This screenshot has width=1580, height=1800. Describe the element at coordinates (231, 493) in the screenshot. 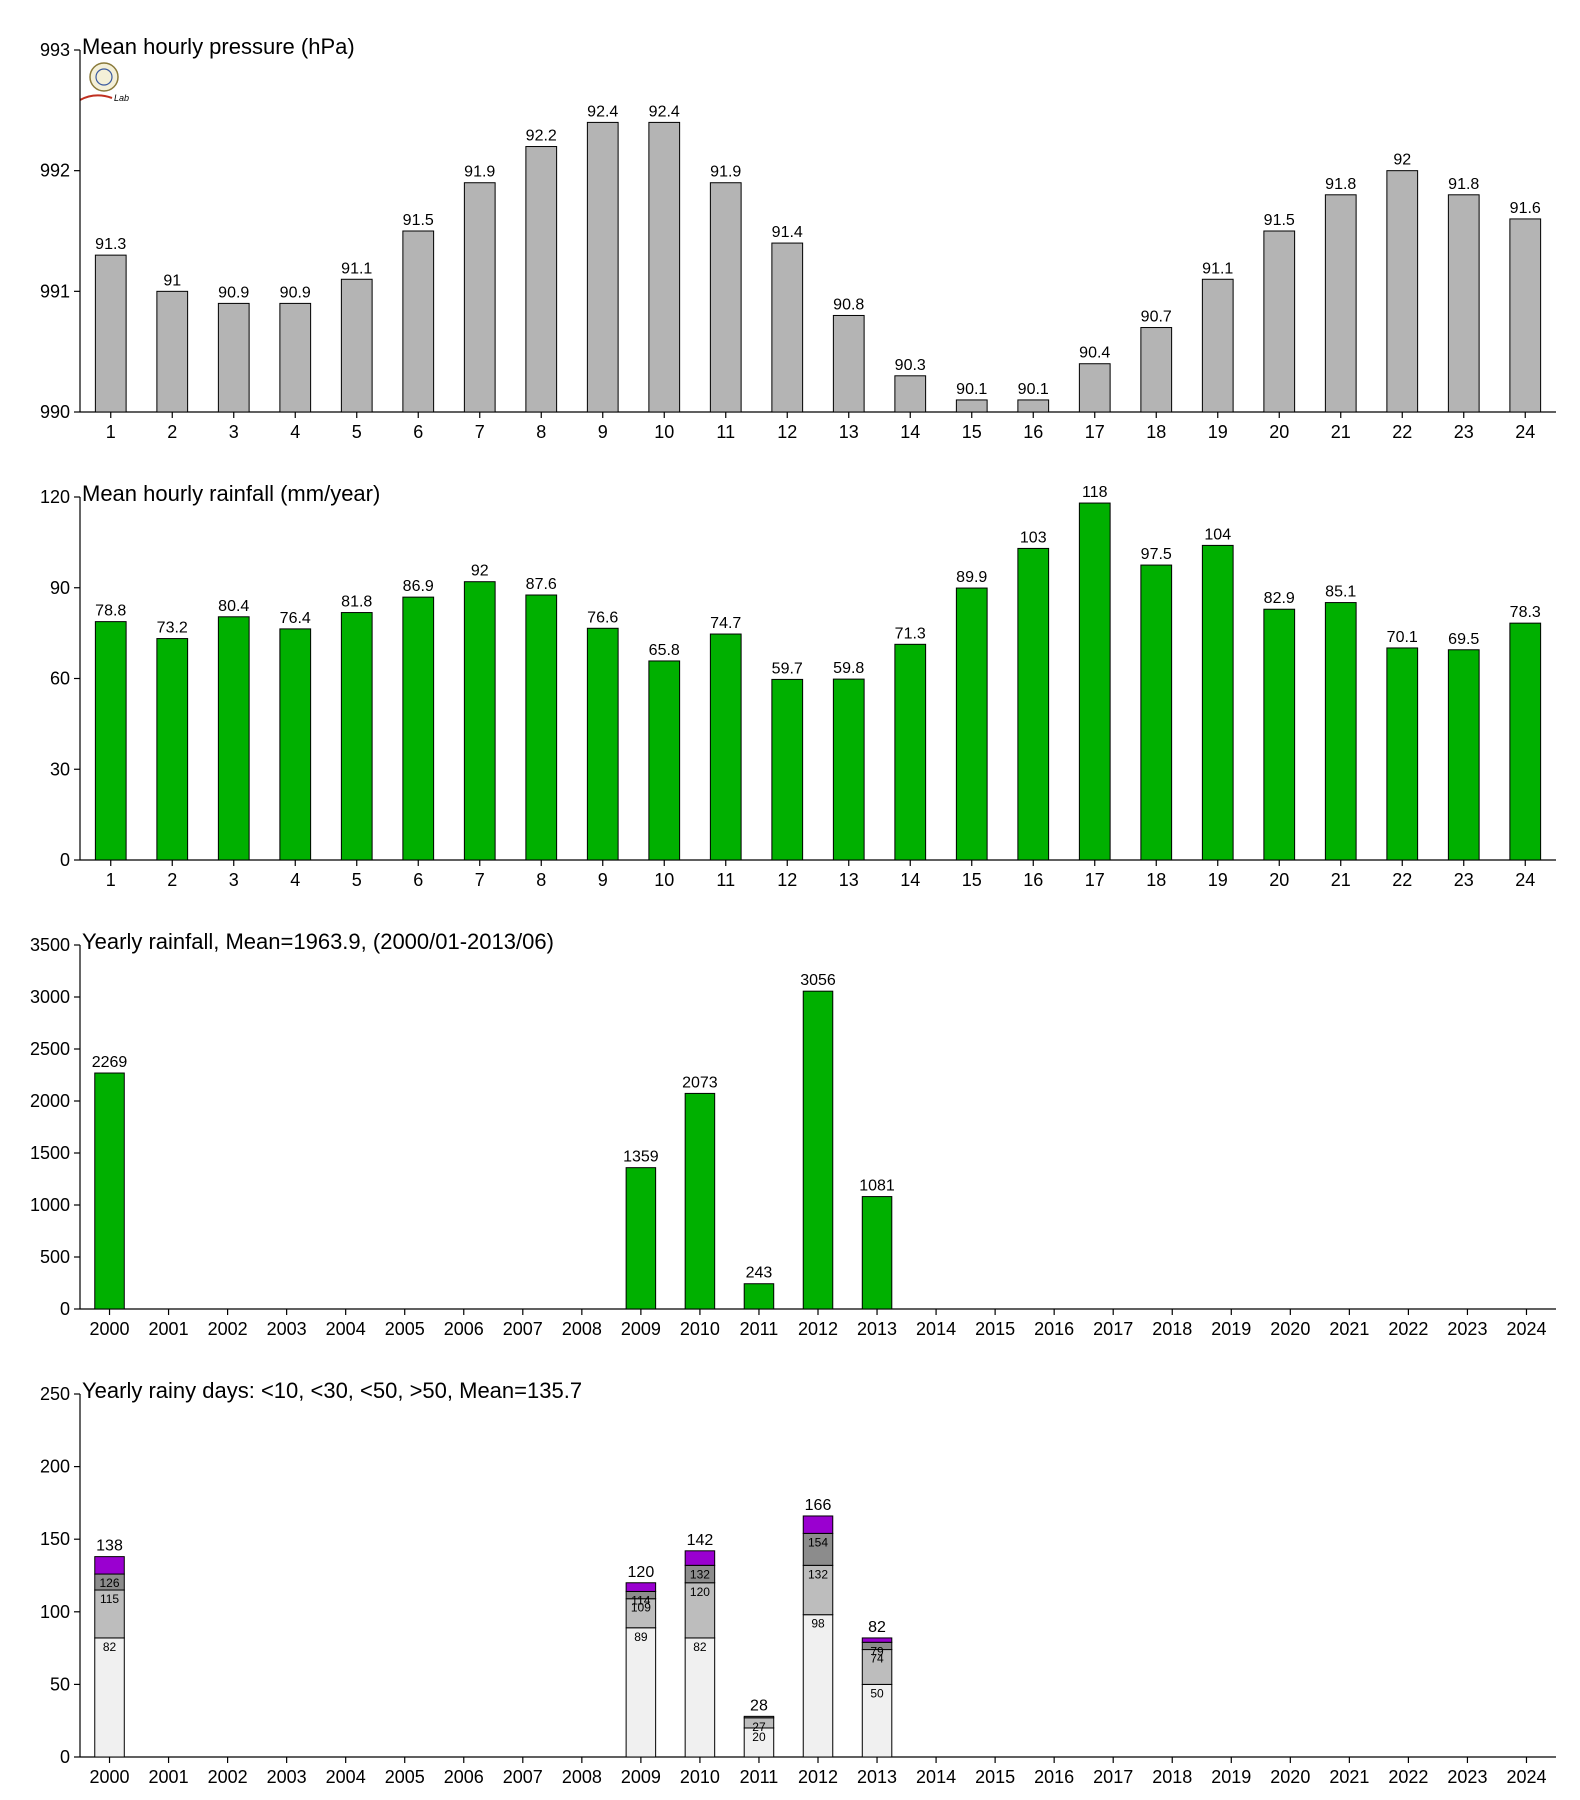

I see `chart-title: Mean hourly rainfall (mm/year)` at that location.